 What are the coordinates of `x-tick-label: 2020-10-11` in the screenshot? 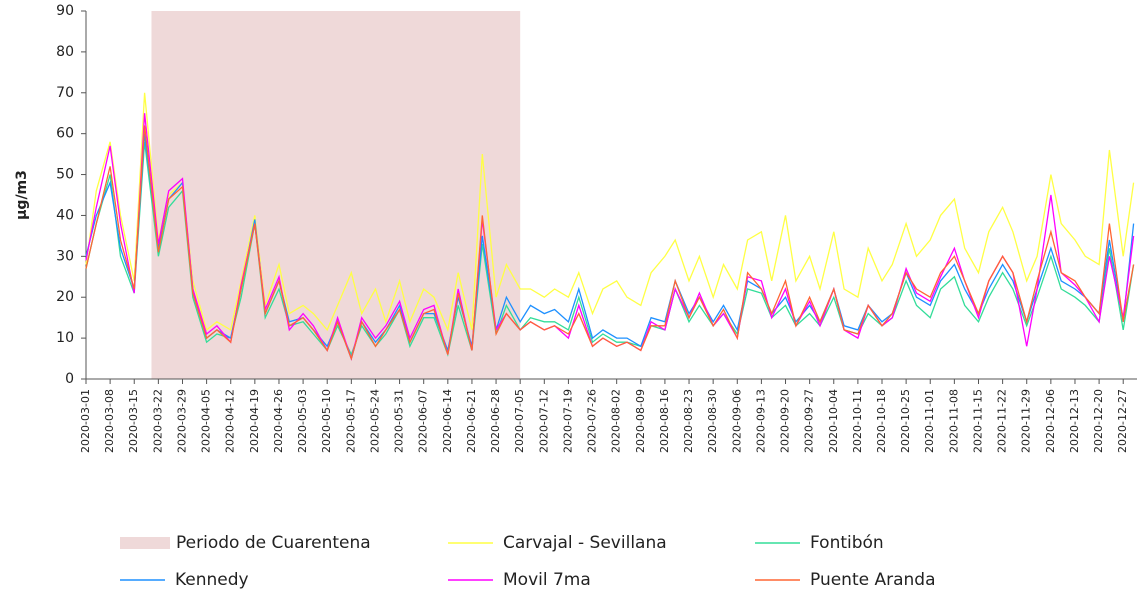 It's located at (857, 421).